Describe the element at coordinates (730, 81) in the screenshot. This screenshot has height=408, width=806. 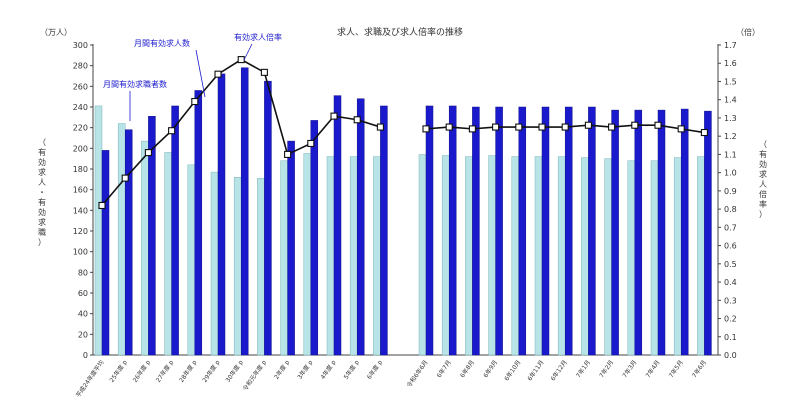
I see `y-right-tick-label: 1.5` at that location.